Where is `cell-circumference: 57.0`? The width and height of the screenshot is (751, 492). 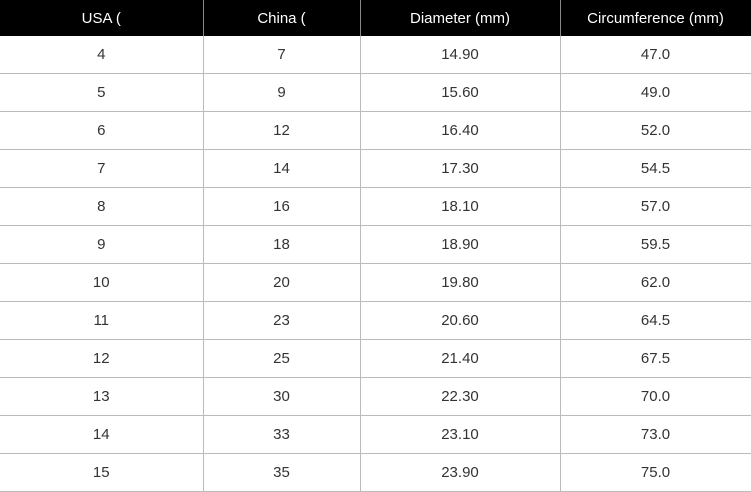
cell-circumference: 57.0 is located at coordinates (655, 206).